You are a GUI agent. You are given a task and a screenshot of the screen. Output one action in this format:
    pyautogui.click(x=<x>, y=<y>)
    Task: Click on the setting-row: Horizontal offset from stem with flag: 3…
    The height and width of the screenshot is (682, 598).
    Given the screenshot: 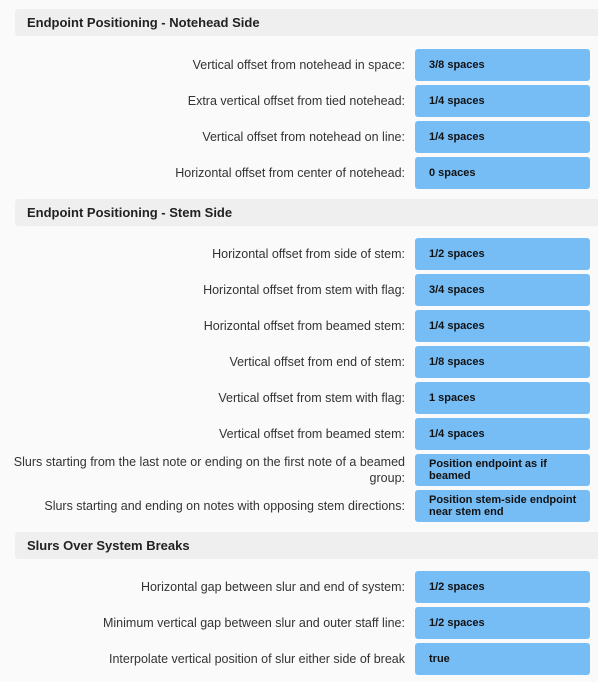 What is the action you would take?
    pyautogui.click(x=299, y=292)
    